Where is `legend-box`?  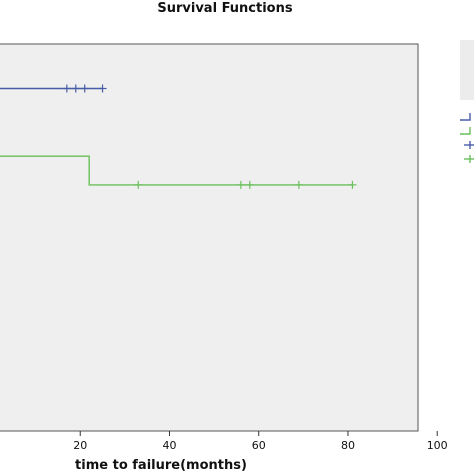 legend-box is located at coordinates (467, 70).